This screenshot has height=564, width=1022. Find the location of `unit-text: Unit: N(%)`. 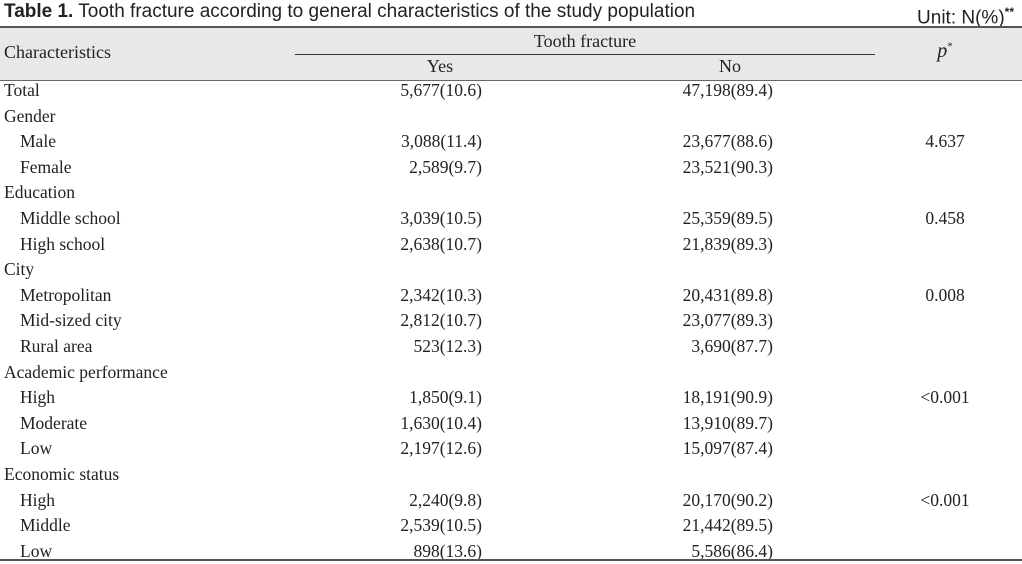

unit-text: Unit: N(%) is located at coordinates (961, 18).